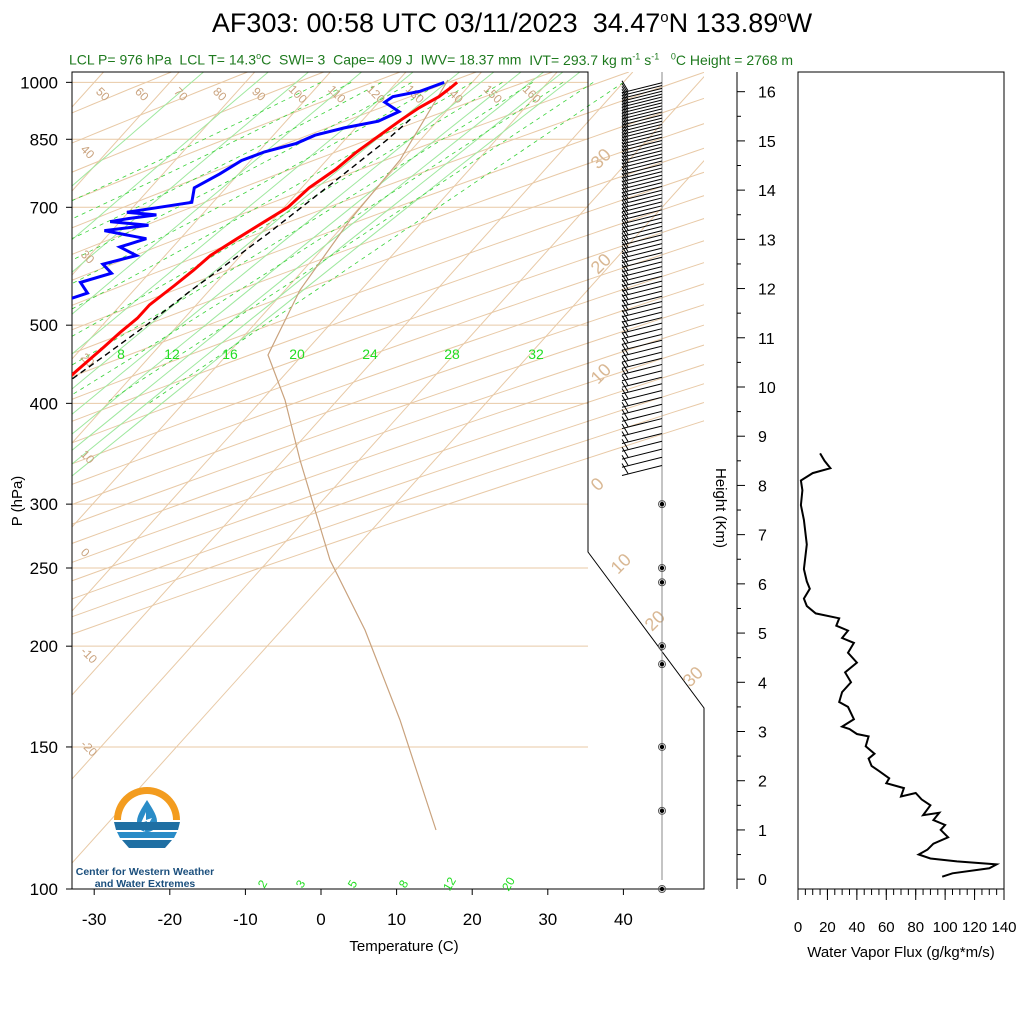 This screenshot has width=1024, height=1024. Describe the element at coordinates (900, 665) in the screenshot. I see `series-water-vapor-flux` at that location.